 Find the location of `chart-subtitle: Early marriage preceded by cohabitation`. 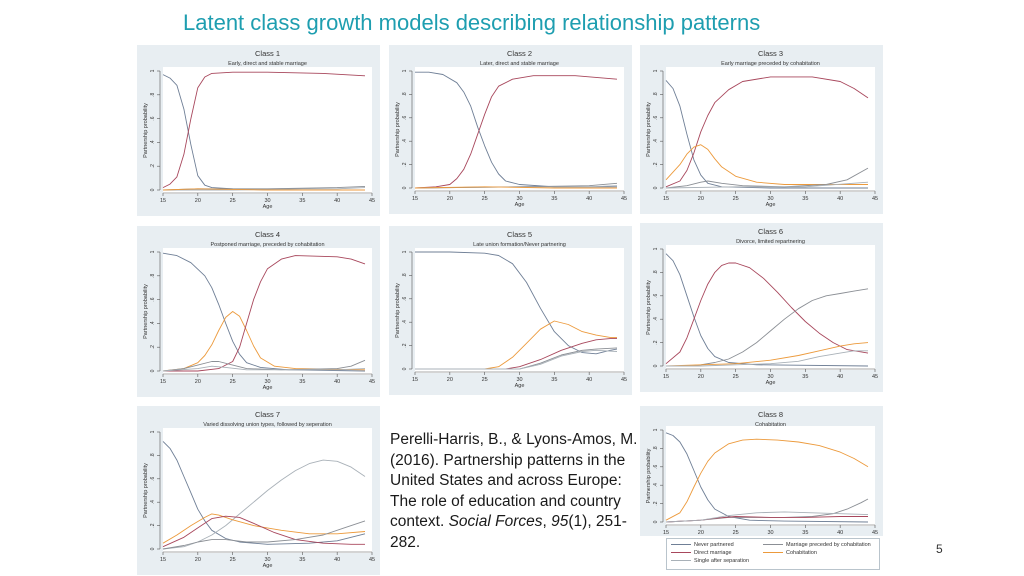

chart-subtitle: Early marriage preceded by cohabitation is located at coordinates (770, 64).